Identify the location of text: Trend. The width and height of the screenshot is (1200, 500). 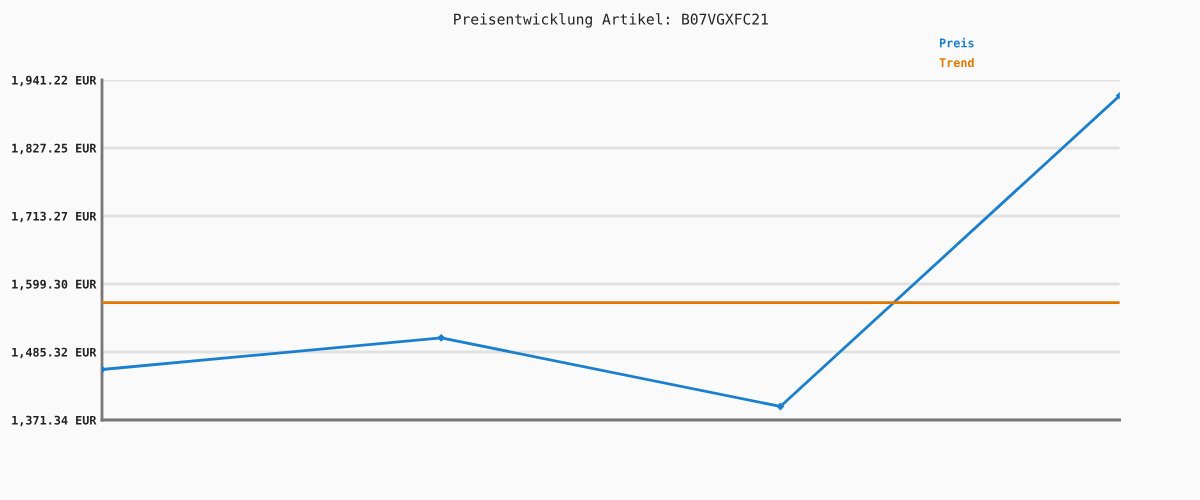
(956, 62).